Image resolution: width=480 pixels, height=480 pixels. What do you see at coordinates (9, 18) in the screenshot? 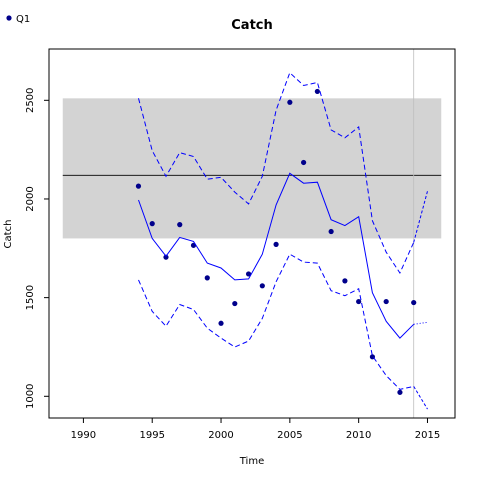
I see `legend-marker-q1` at bounding box center [9, 18].